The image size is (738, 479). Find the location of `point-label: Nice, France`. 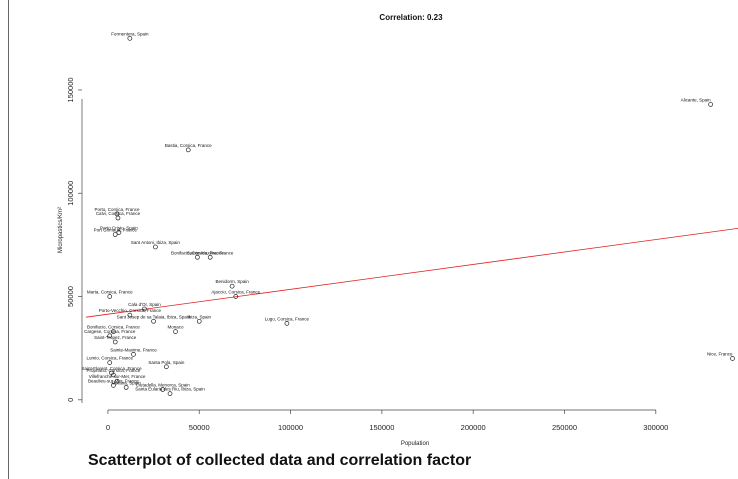

point-label: Nice, France is located at coordinates (720, 353).